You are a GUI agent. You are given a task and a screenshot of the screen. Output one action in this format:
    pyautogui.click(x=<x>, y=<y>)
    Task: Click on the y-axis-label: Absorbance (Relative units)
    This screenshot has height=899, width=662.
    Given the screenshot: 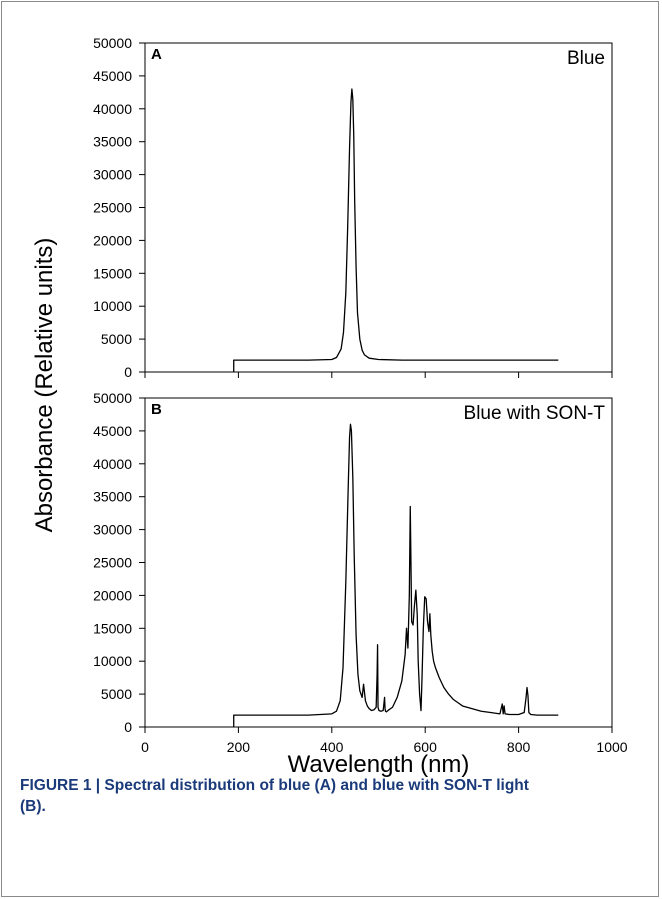 What is the action you would take?
    pyautogui.click(x=44, y=385)
    